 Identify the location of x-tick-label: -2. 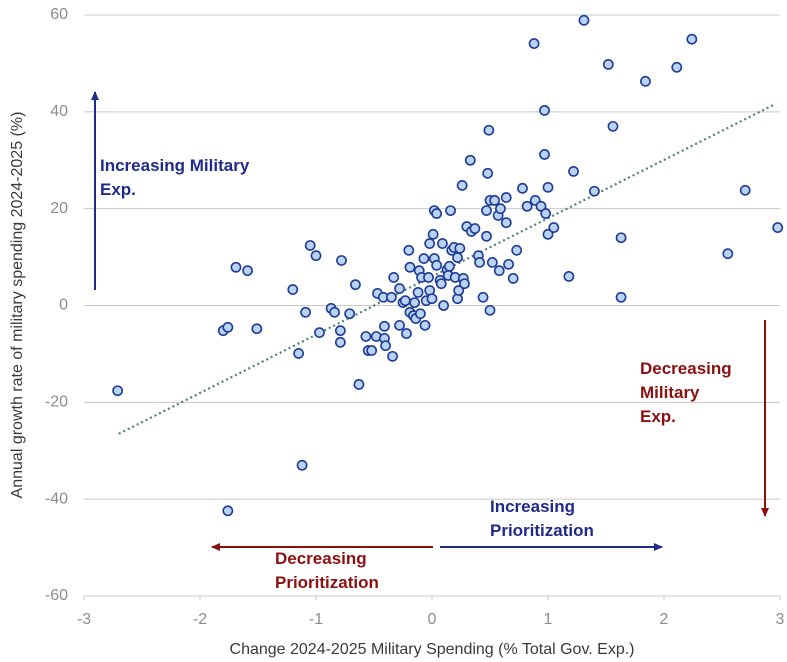
(200, 619).